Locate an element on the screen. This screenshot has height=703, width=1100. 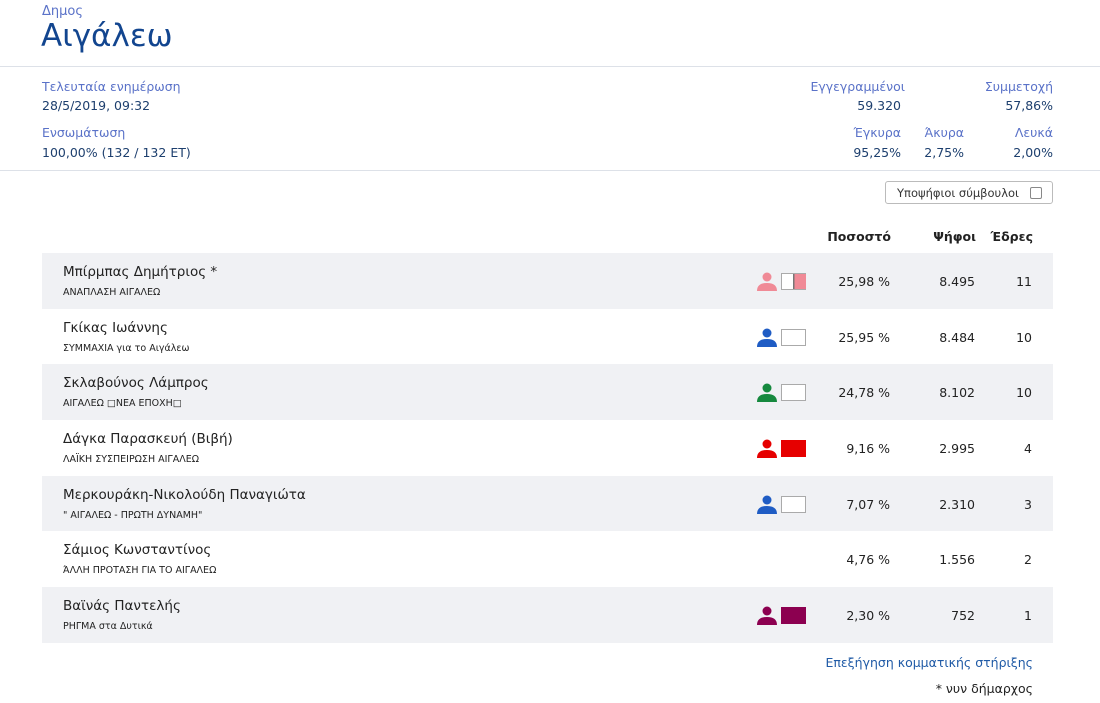
turnout: 57,86% is located at coordinates (1029, 105).